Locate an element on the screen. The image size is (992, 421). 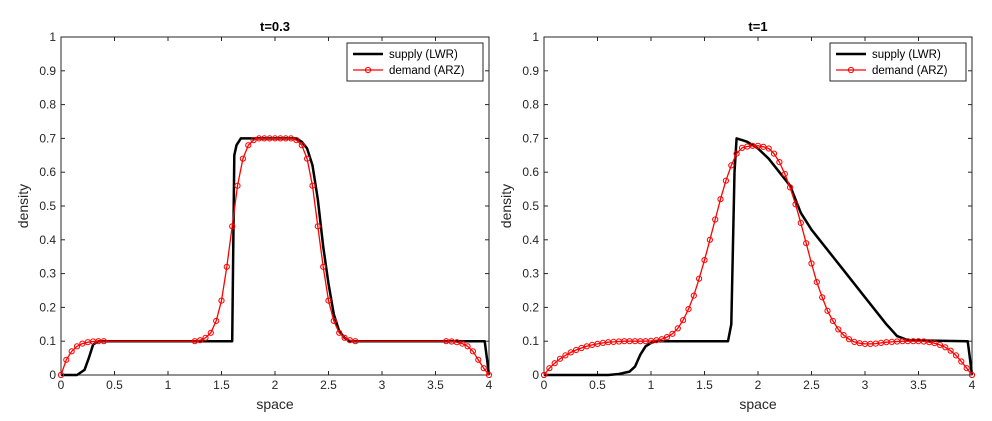
x-tick-label: 2 is located at coordinates (758, 385).